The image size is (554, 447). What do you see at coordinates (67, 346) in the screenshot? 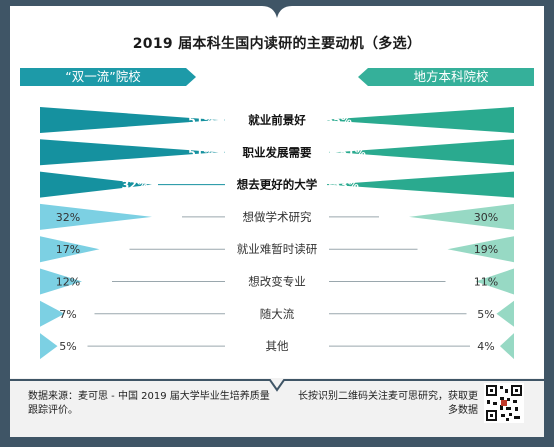
I see `value-label-left-7: 5%` at bounding box center [67, 346].